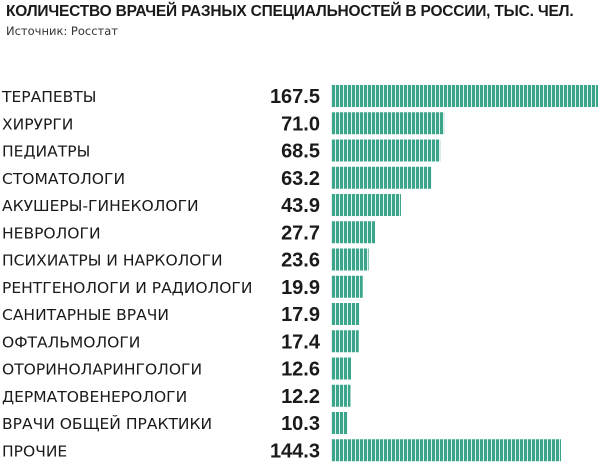  I want to click on category-label: САНИТАРНЫЕ ВРАЧИ, so click(85, 315).